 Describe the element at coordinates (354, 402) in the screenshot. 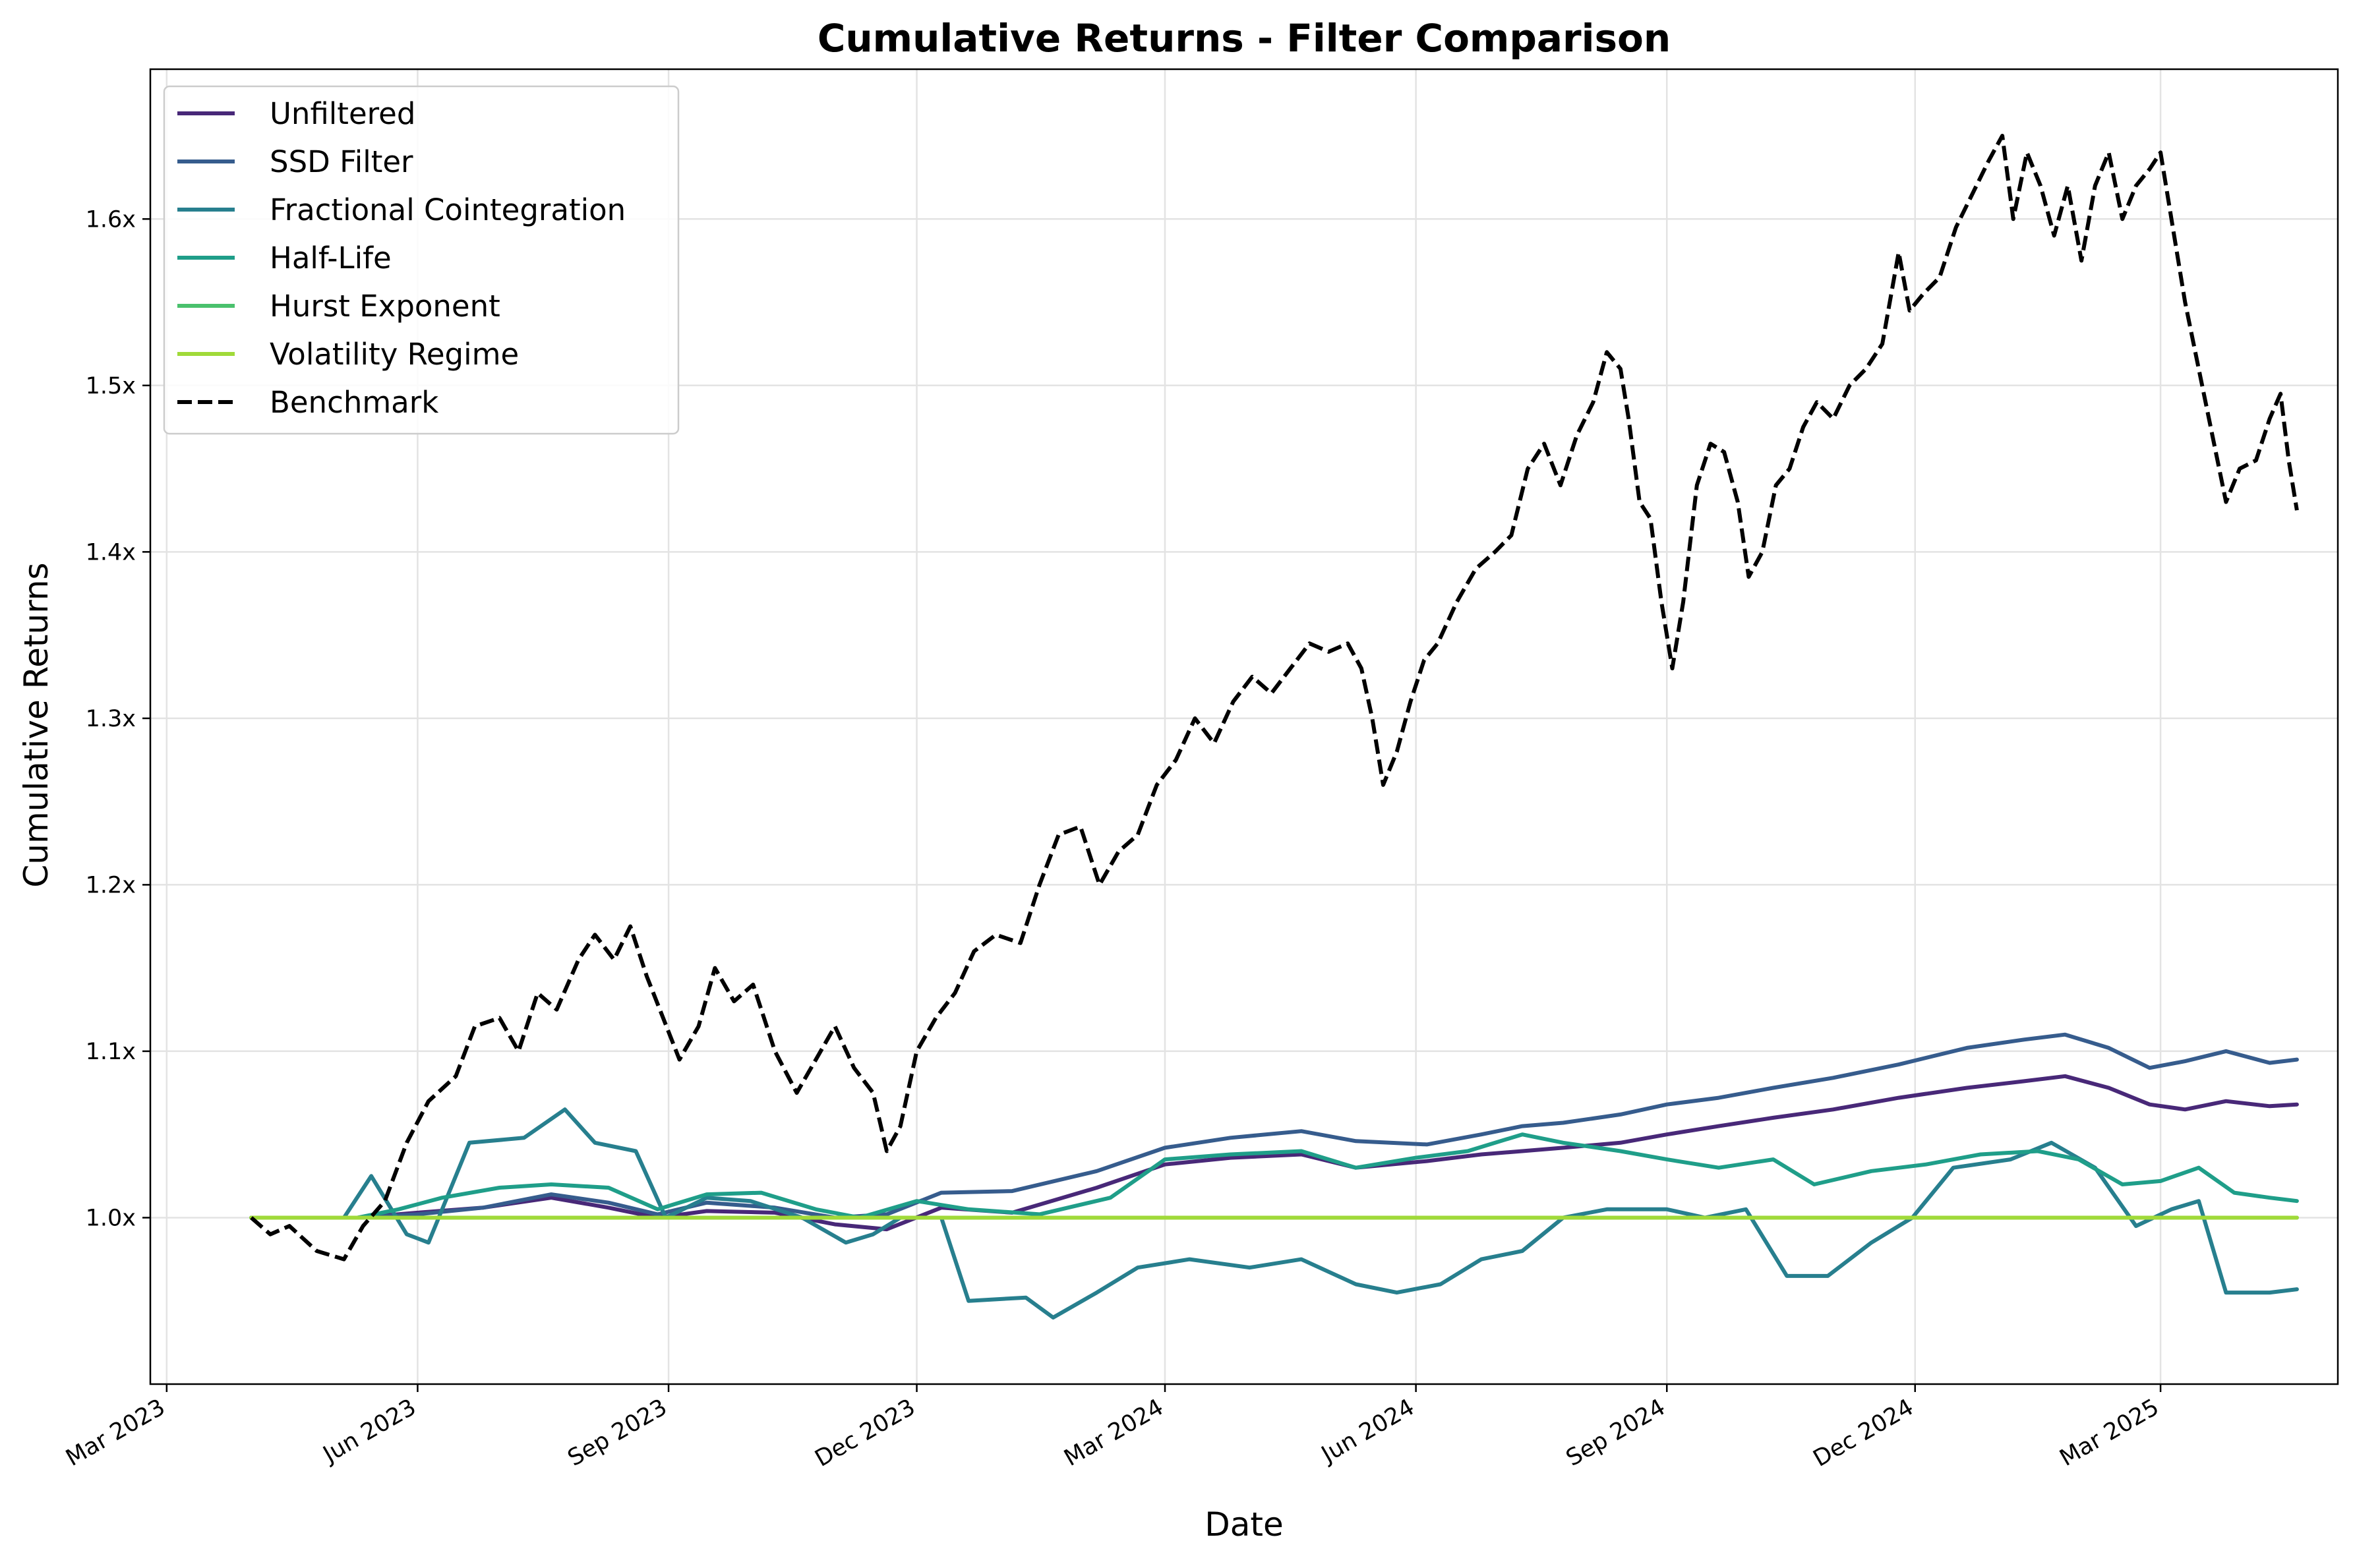

I see `legend-label-benchmark: Benchmark` at that location.